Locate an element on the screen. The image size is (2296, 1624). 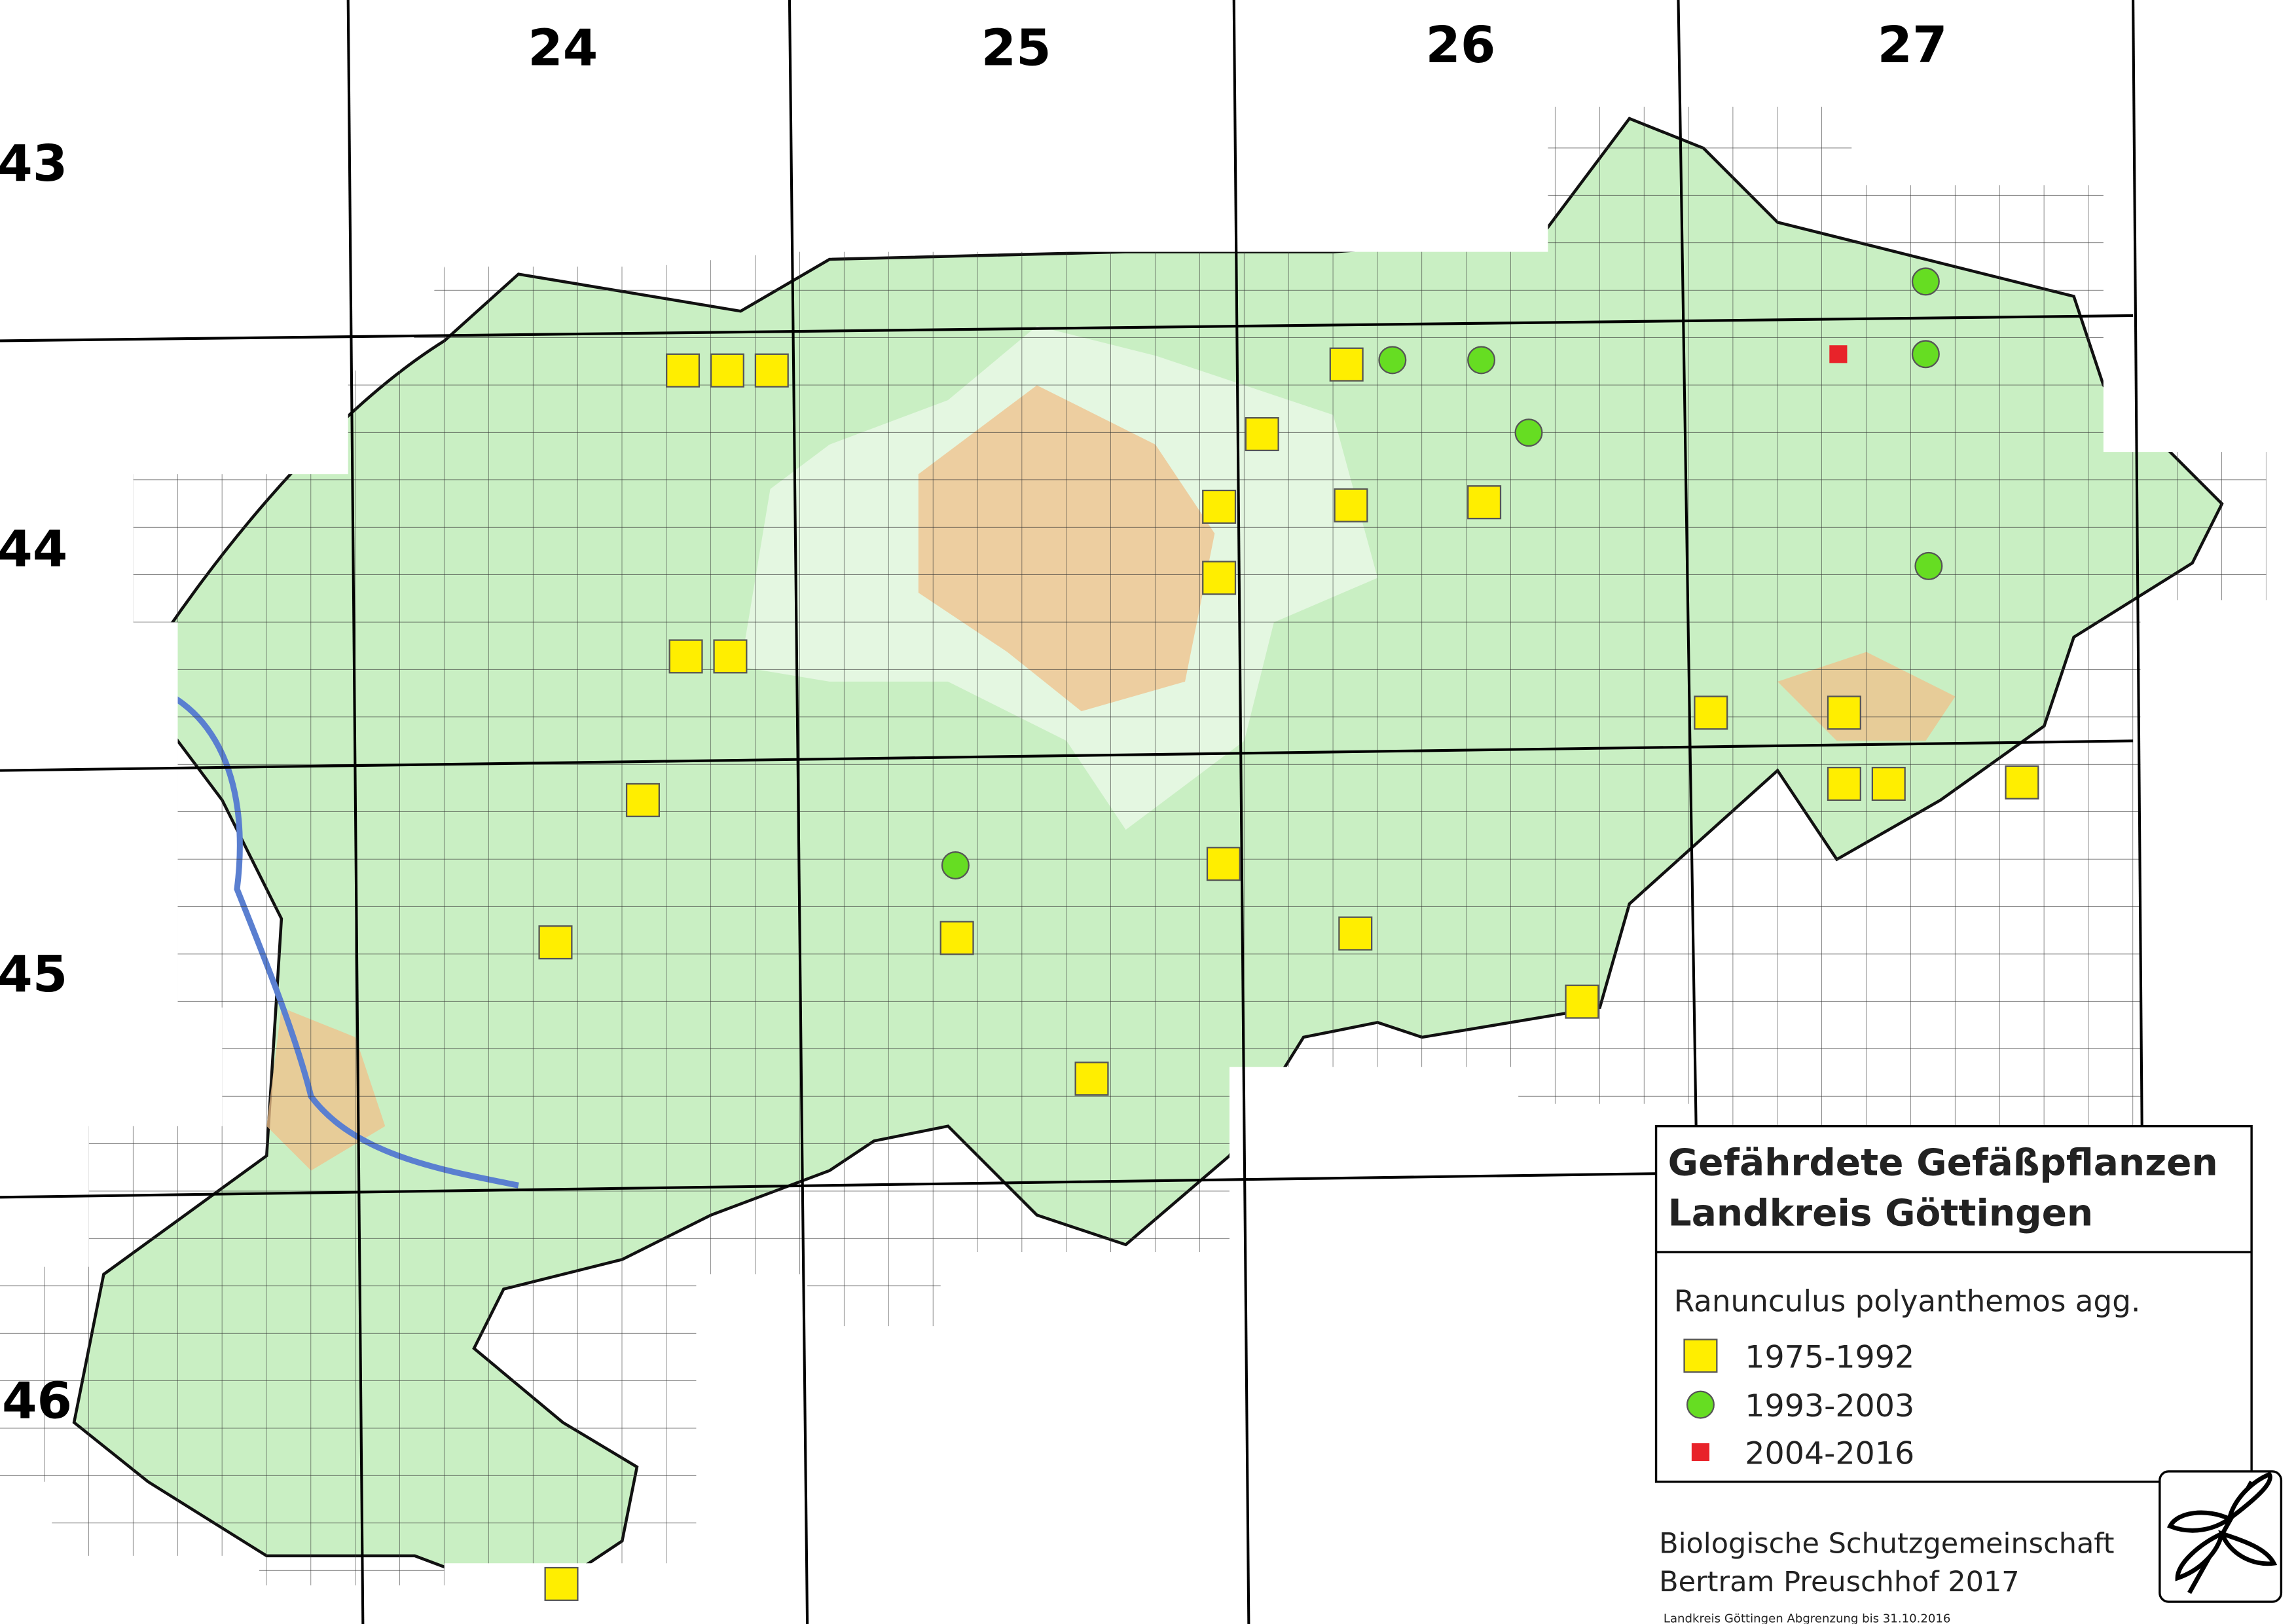
row-label: 43 is located at coordinates (33, 164).